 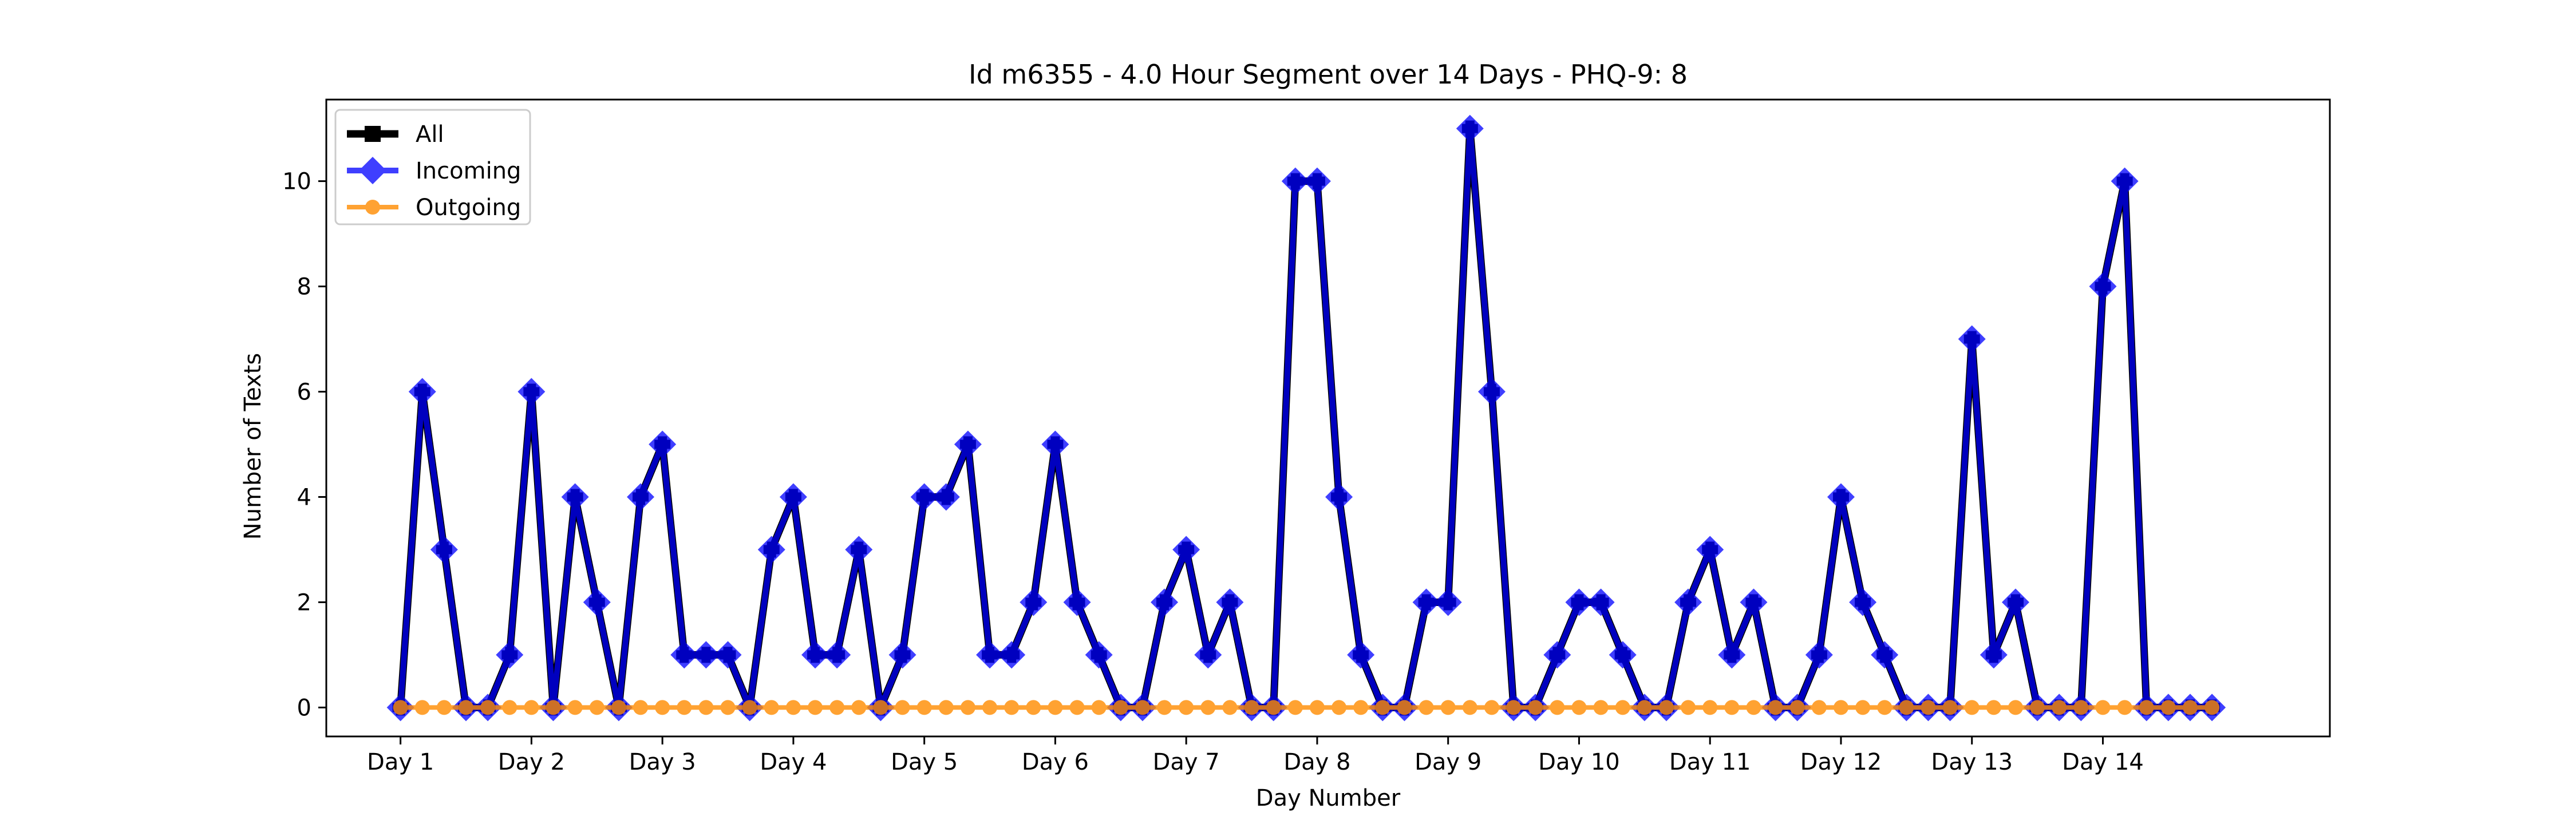 I want to click on x-tick-label: Day 14, so click(x=2103, y=762).